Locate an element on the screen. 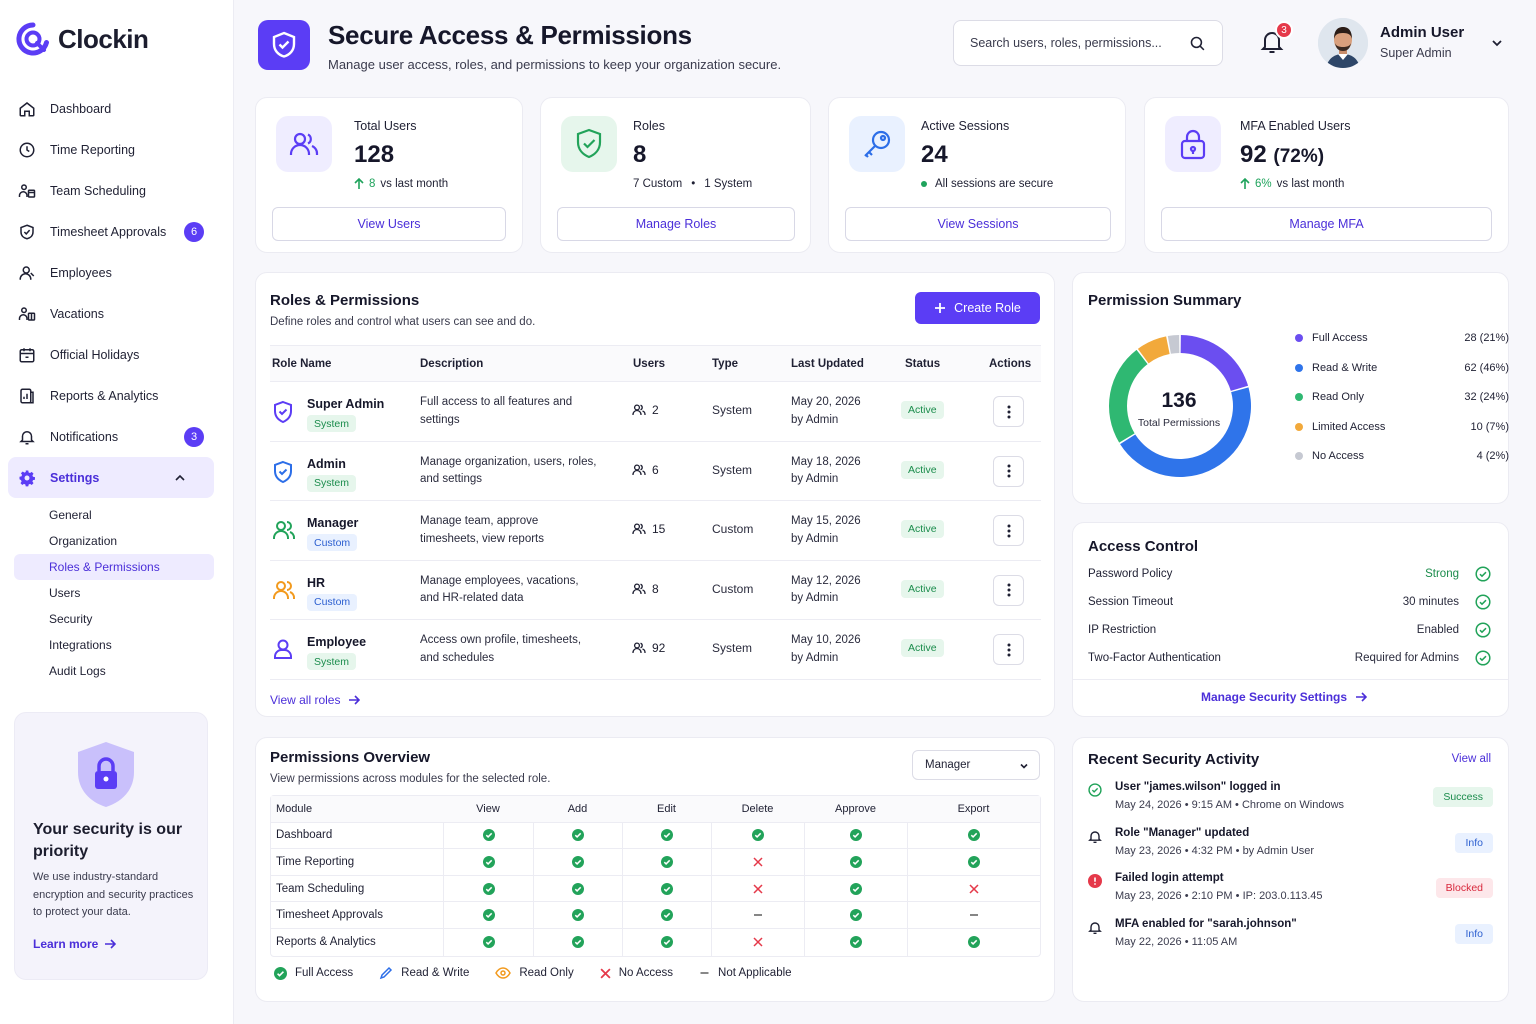 The width and height of the screenshot is (1536, 1024). chevron-up-icon is located at coordinates (180, 478).